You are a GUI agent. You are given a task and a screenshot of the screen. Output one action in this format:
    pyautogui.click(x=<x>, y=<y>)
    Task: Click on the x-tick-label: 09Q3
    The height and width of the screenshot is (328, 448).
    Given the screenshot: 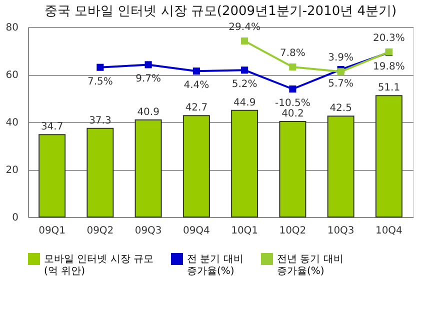 What is the action you would take?
    pyautogui.click(x=148, y=231)
    